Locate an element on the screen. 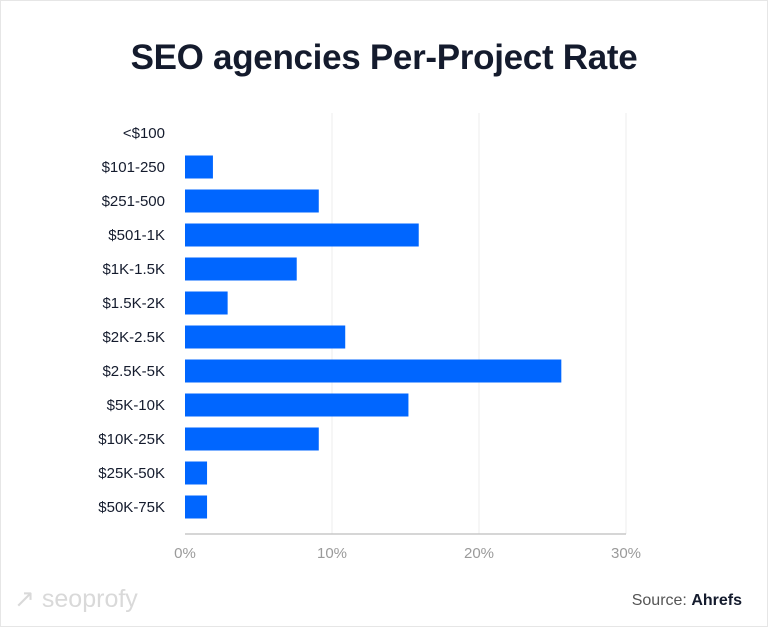  category-label: $1.5K-2K is located at coordinates (133, 303).